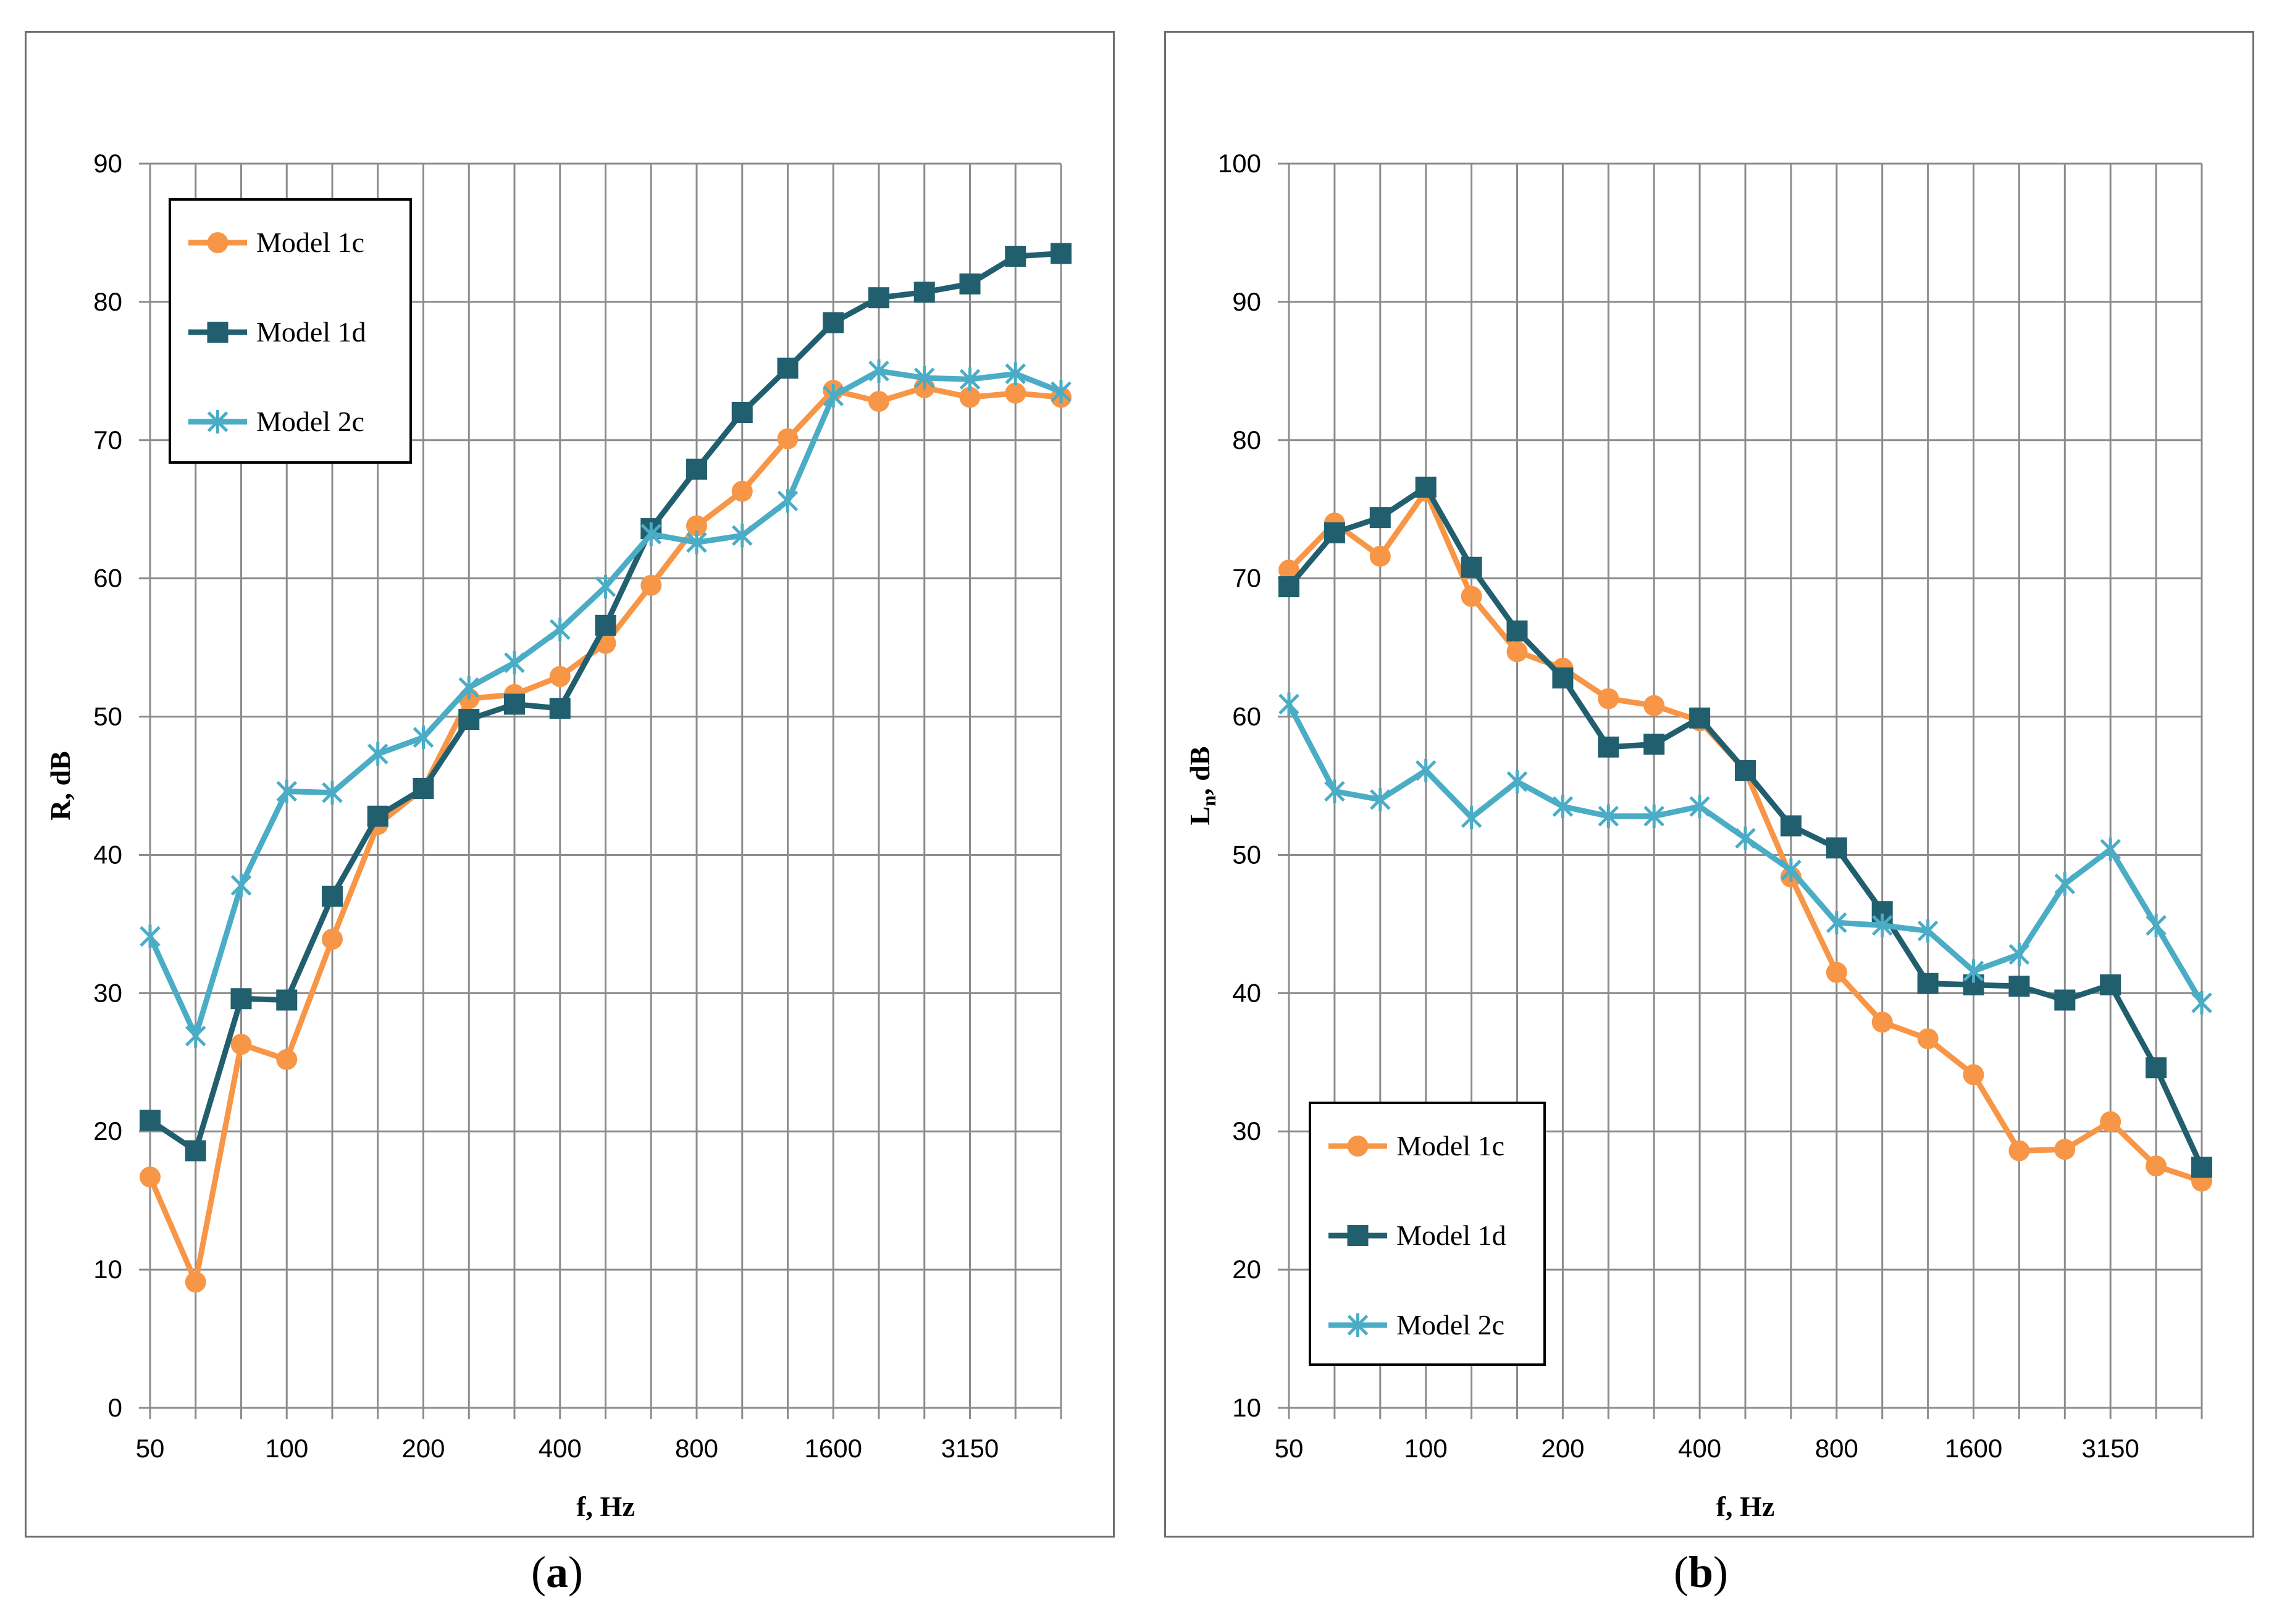 This screenshot has width=2274, height=1624. What do you see at coordinates (1246, 302) in the screenshot?
I see `y-tick-label: 90` at bounding box center [1246, 302].